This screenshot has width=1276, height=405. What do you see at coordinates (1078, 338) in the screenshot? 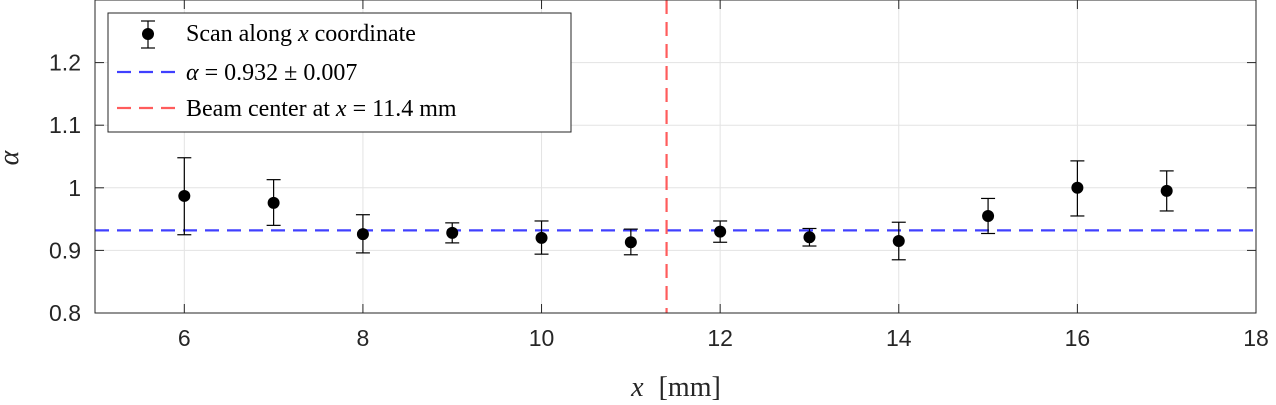
I see `x-tick-label: 16` at bounding box center [1078, 338].